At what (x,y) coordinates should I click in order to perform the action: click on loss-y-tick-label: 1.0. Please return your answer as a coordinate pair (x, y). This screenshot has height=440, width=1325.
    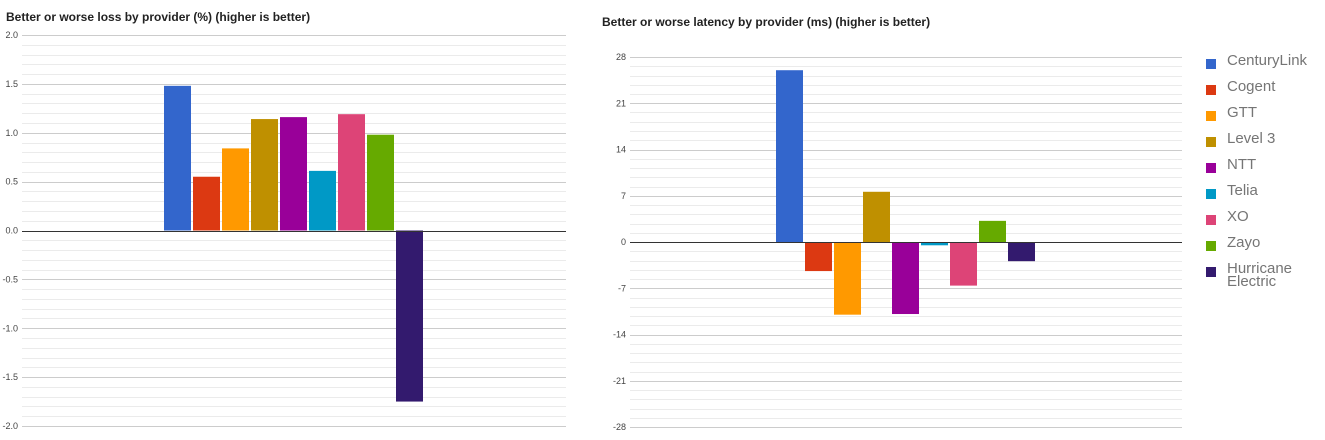
    Looking at the image, I should click on (11, 133).